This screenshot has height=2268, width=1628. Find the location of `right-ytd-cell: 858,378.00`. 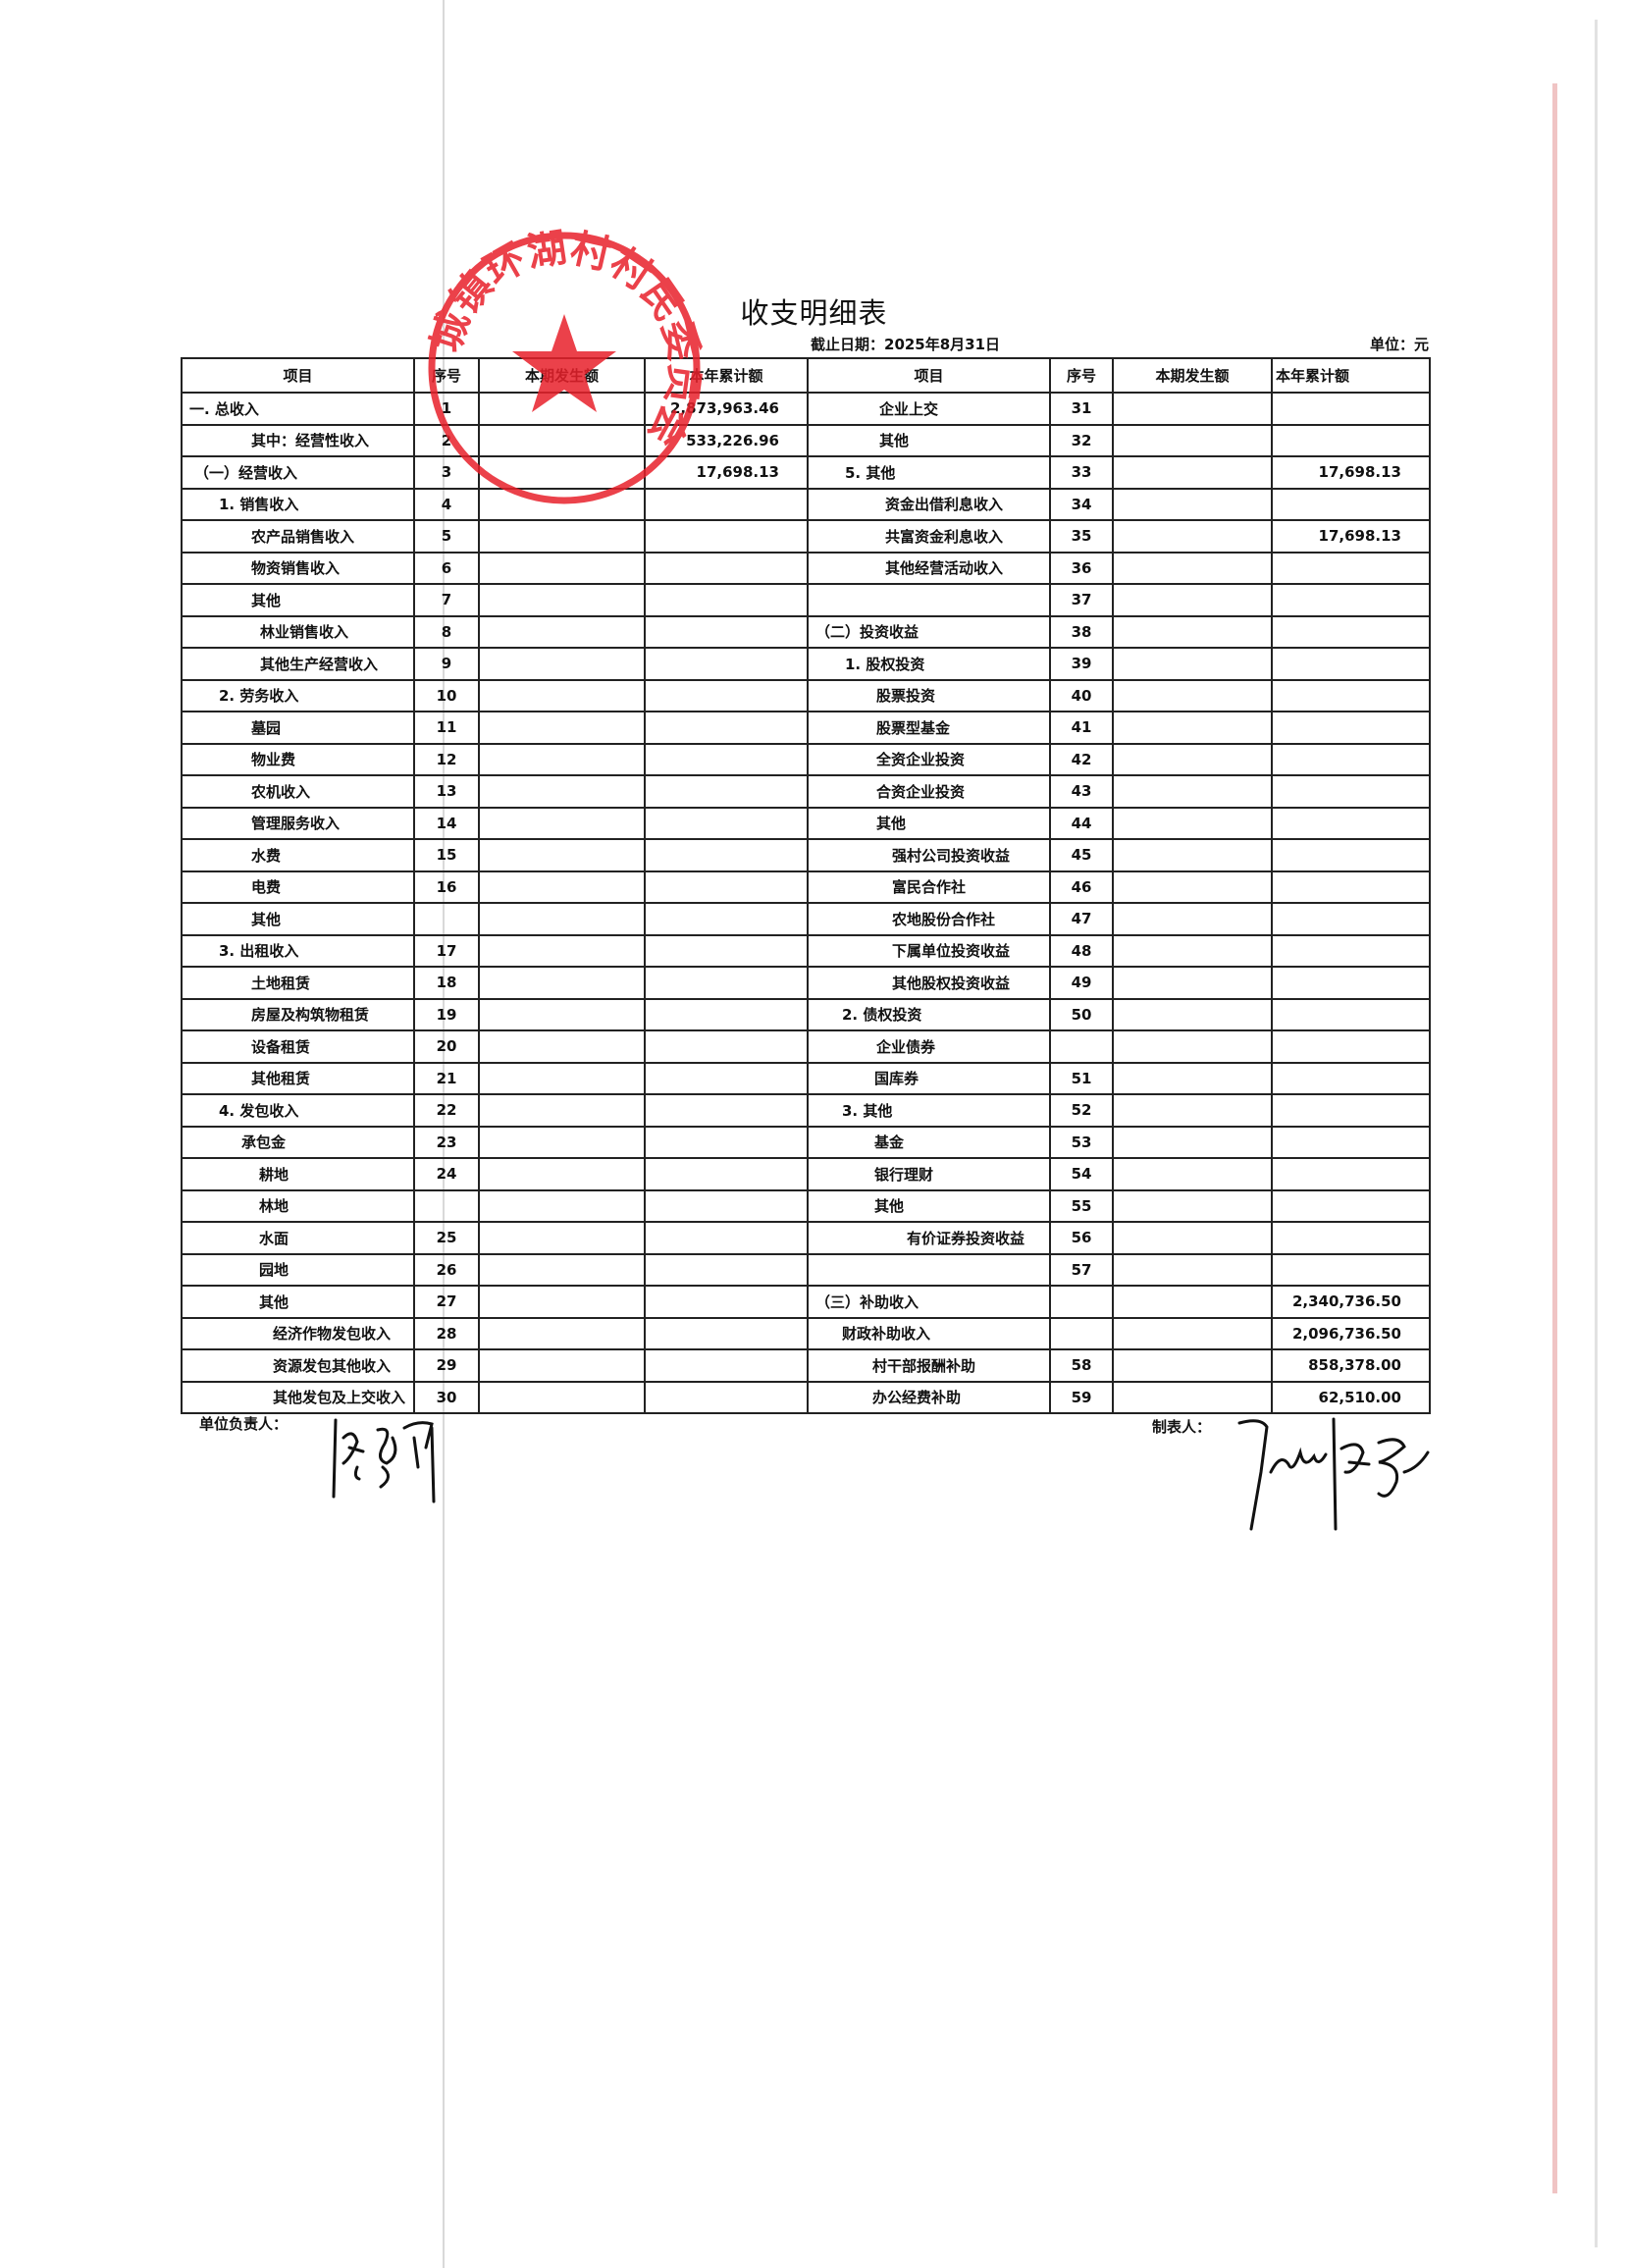

right-ytd-cell: 858,378.00 is located at coordinates (1351, 1365).